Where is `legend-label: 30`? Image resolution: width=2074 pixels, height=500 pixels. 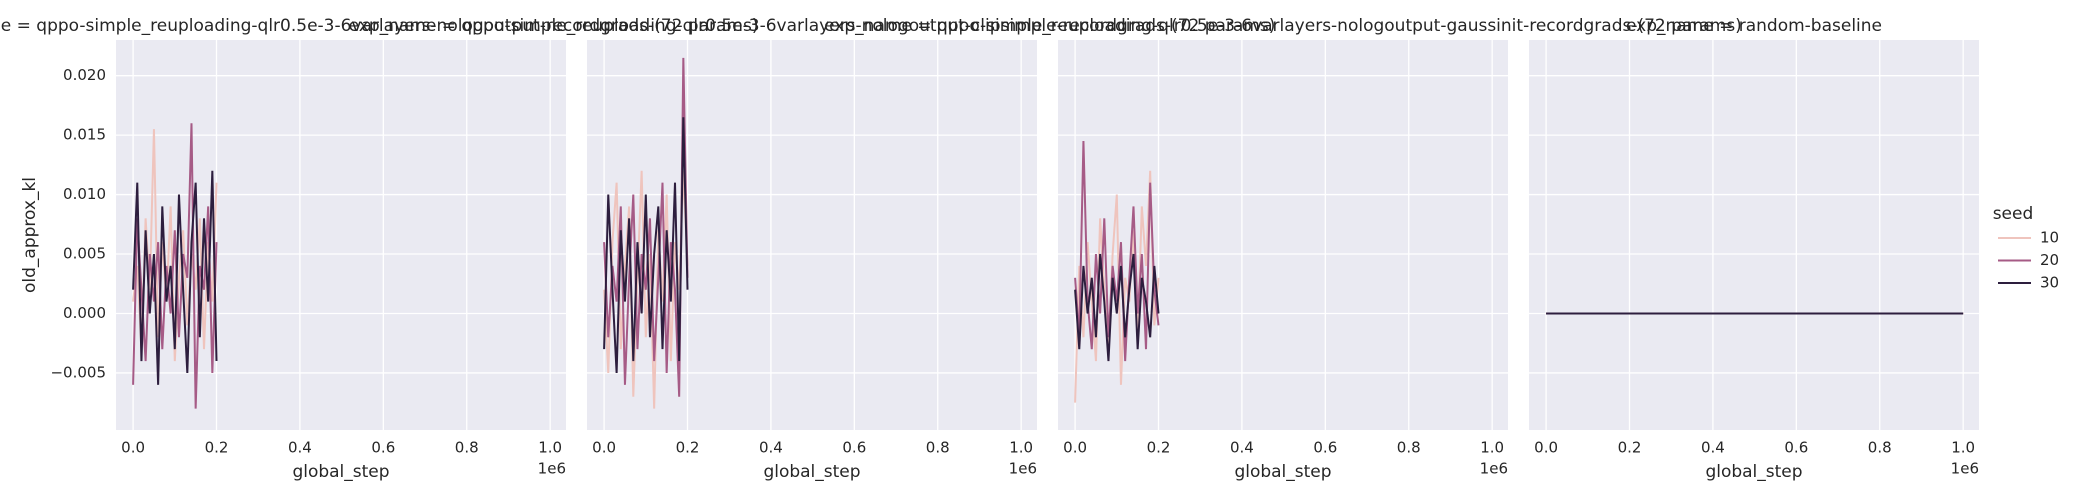
legend-label: 30 is located at coordinates (2049, 283).